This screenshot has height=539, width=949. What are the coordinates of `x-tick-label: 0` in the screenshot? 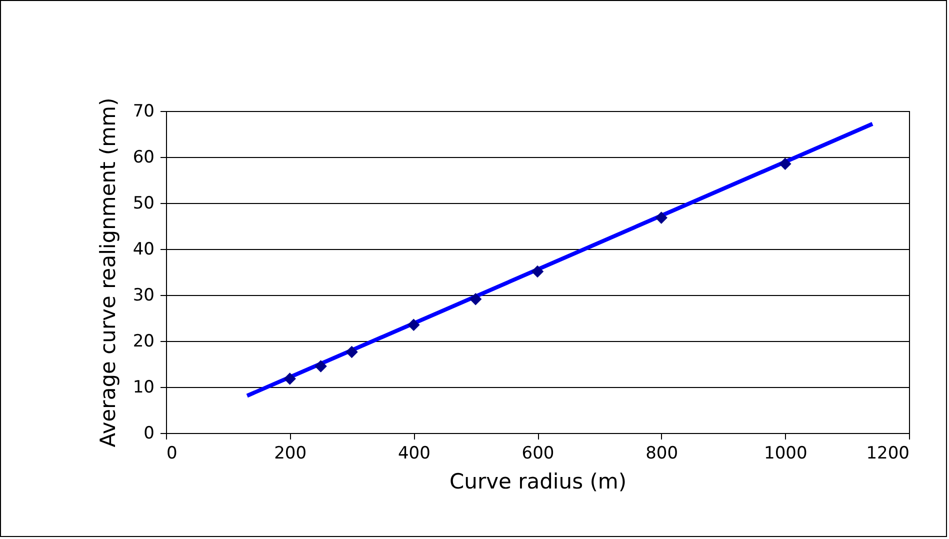 It's located at (172, 454).